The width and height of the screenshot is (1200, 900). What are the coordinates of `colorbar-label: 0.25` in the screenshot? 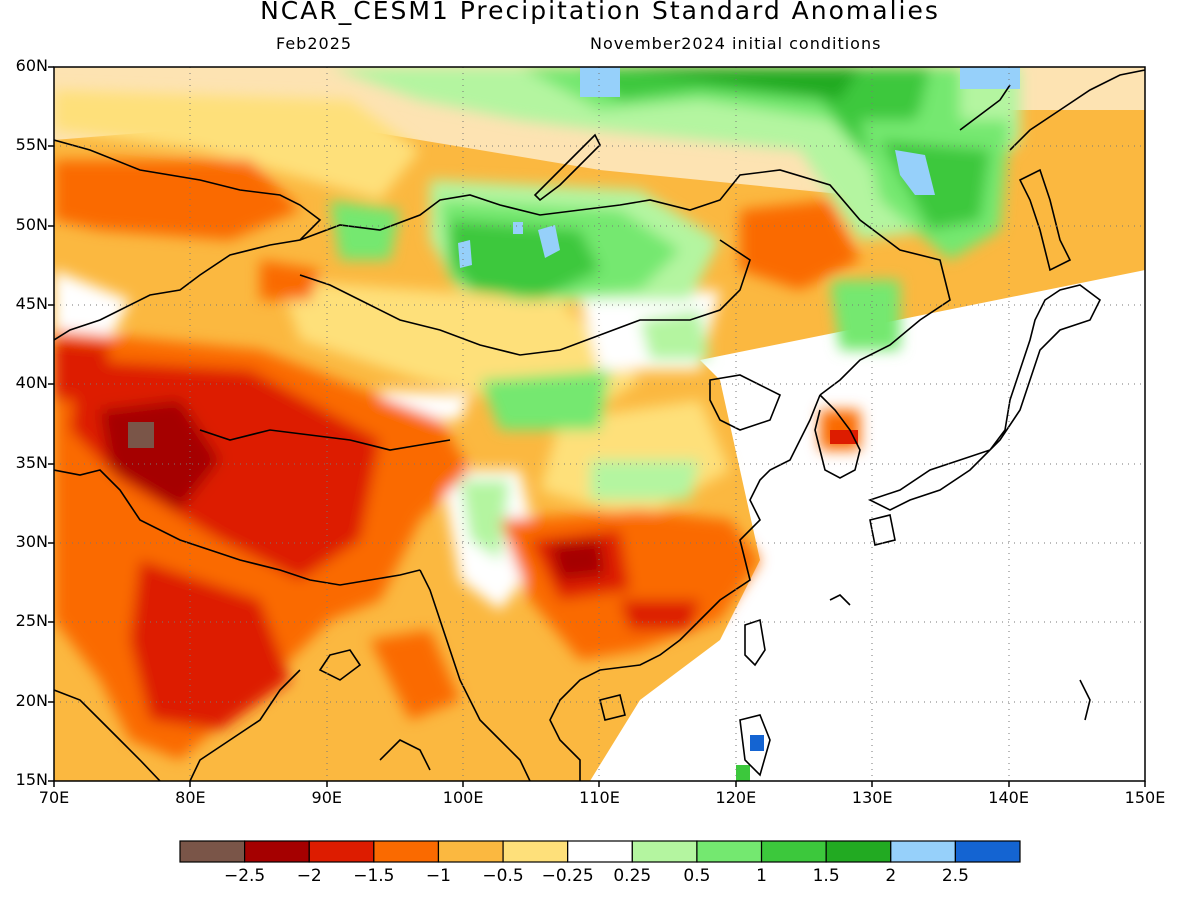 It's located at (632, 876).